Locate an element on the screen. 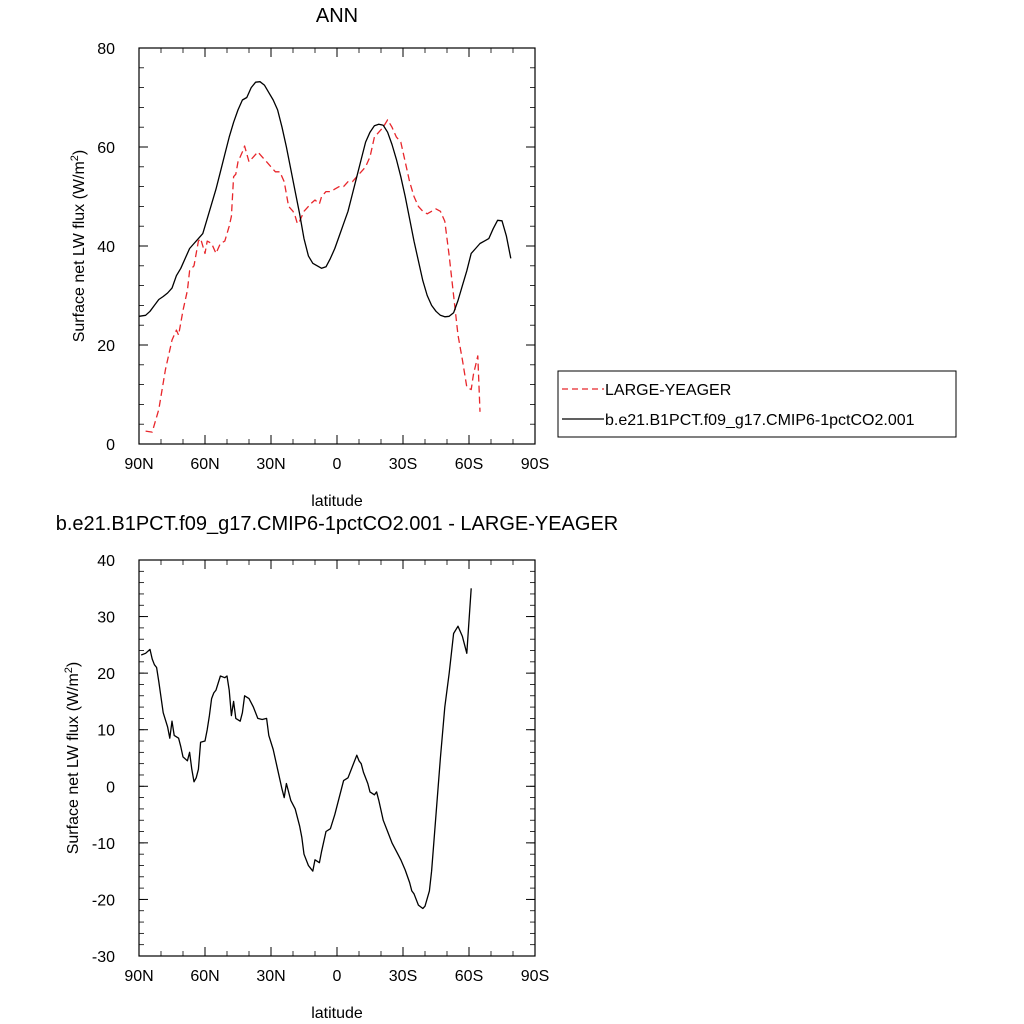 The image size is (1024, 1024). bottom-y-tick-label: 20 is located at coordinates (106, 674).